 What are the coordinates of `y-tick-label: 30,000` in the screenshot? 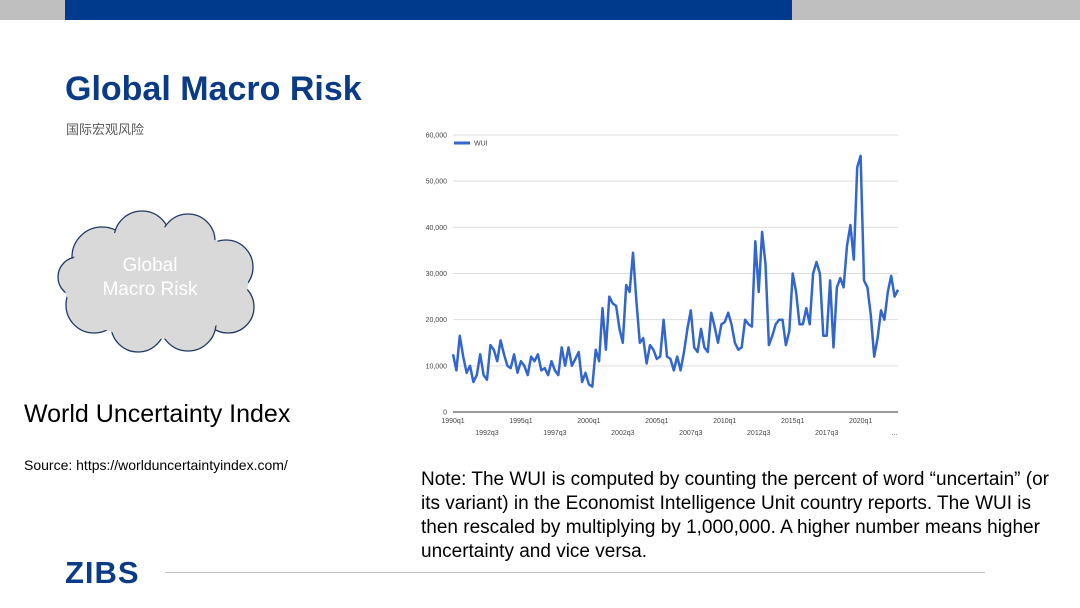 It's located at (437, 274).